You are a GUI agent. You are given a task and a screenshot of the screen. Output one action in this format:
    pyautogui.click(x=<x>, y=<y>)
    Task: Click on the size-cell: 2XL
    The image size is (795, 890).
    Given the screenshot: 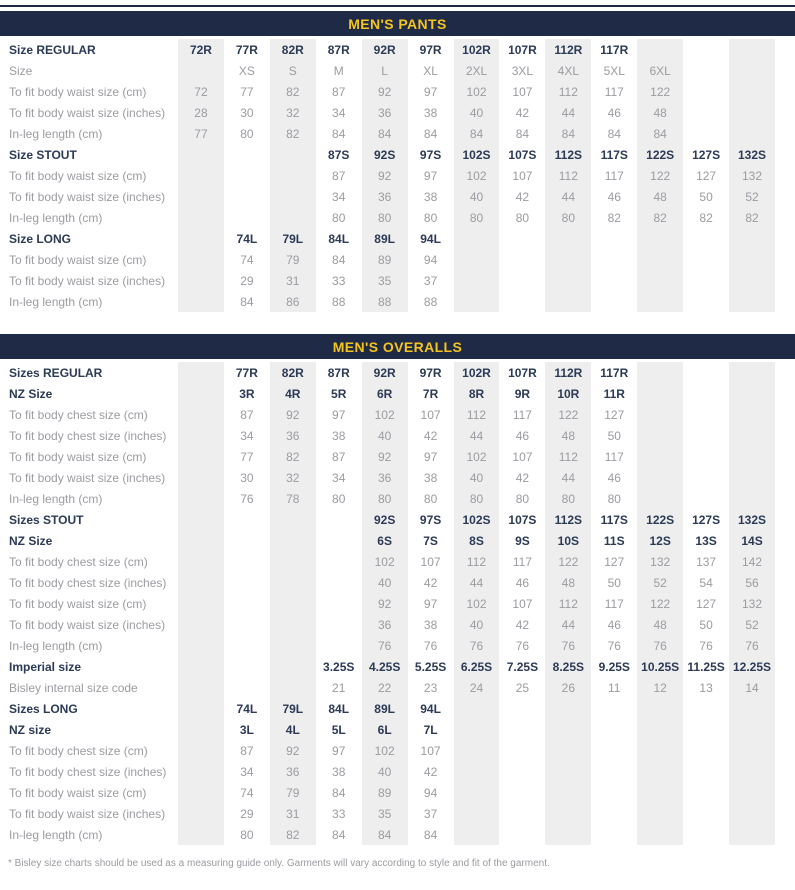 What is the action you would take?
    pyautogui.click(x=476, y=70)
    